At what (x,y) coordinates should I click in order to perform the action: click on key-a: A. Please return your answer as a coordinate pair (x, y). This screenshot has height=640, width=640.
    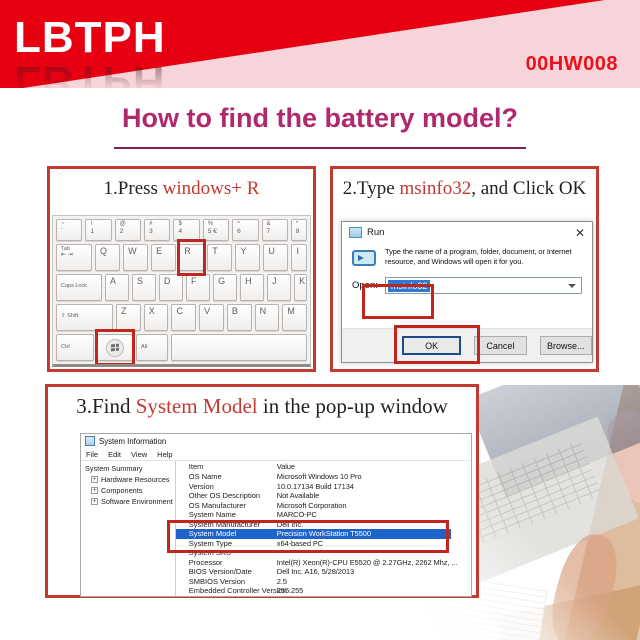
    Looking at the image, I should click on (117, 287).